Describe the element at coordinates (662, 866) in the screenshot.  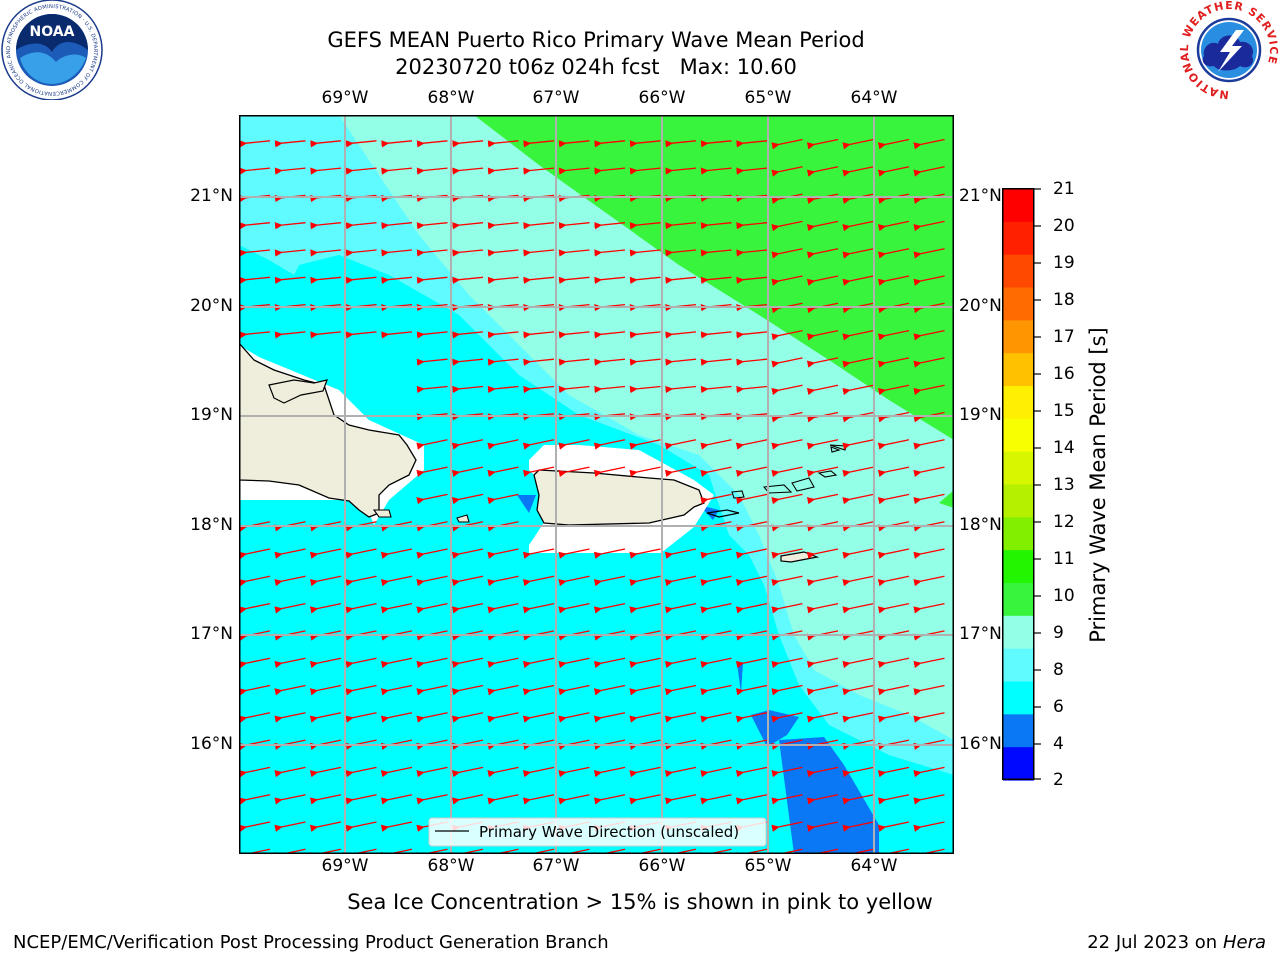
I see `lon-label-bottom-66w: 66°W` at that location.